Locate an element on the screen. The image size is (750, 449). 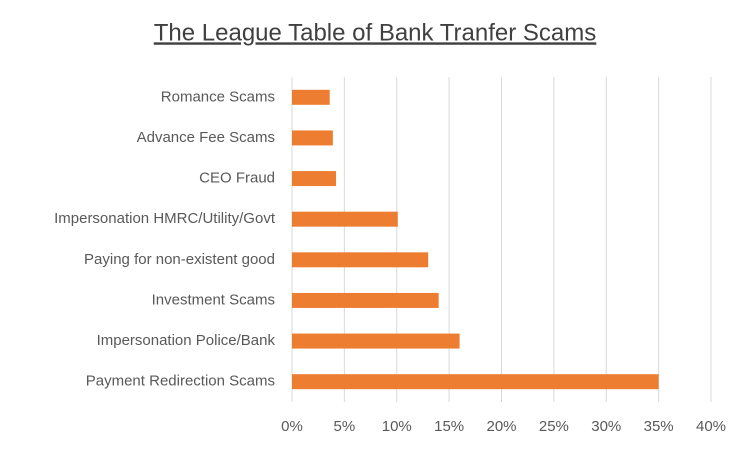
y-tick-label: Advance Fee Scams is located at coordinates (206, 137).